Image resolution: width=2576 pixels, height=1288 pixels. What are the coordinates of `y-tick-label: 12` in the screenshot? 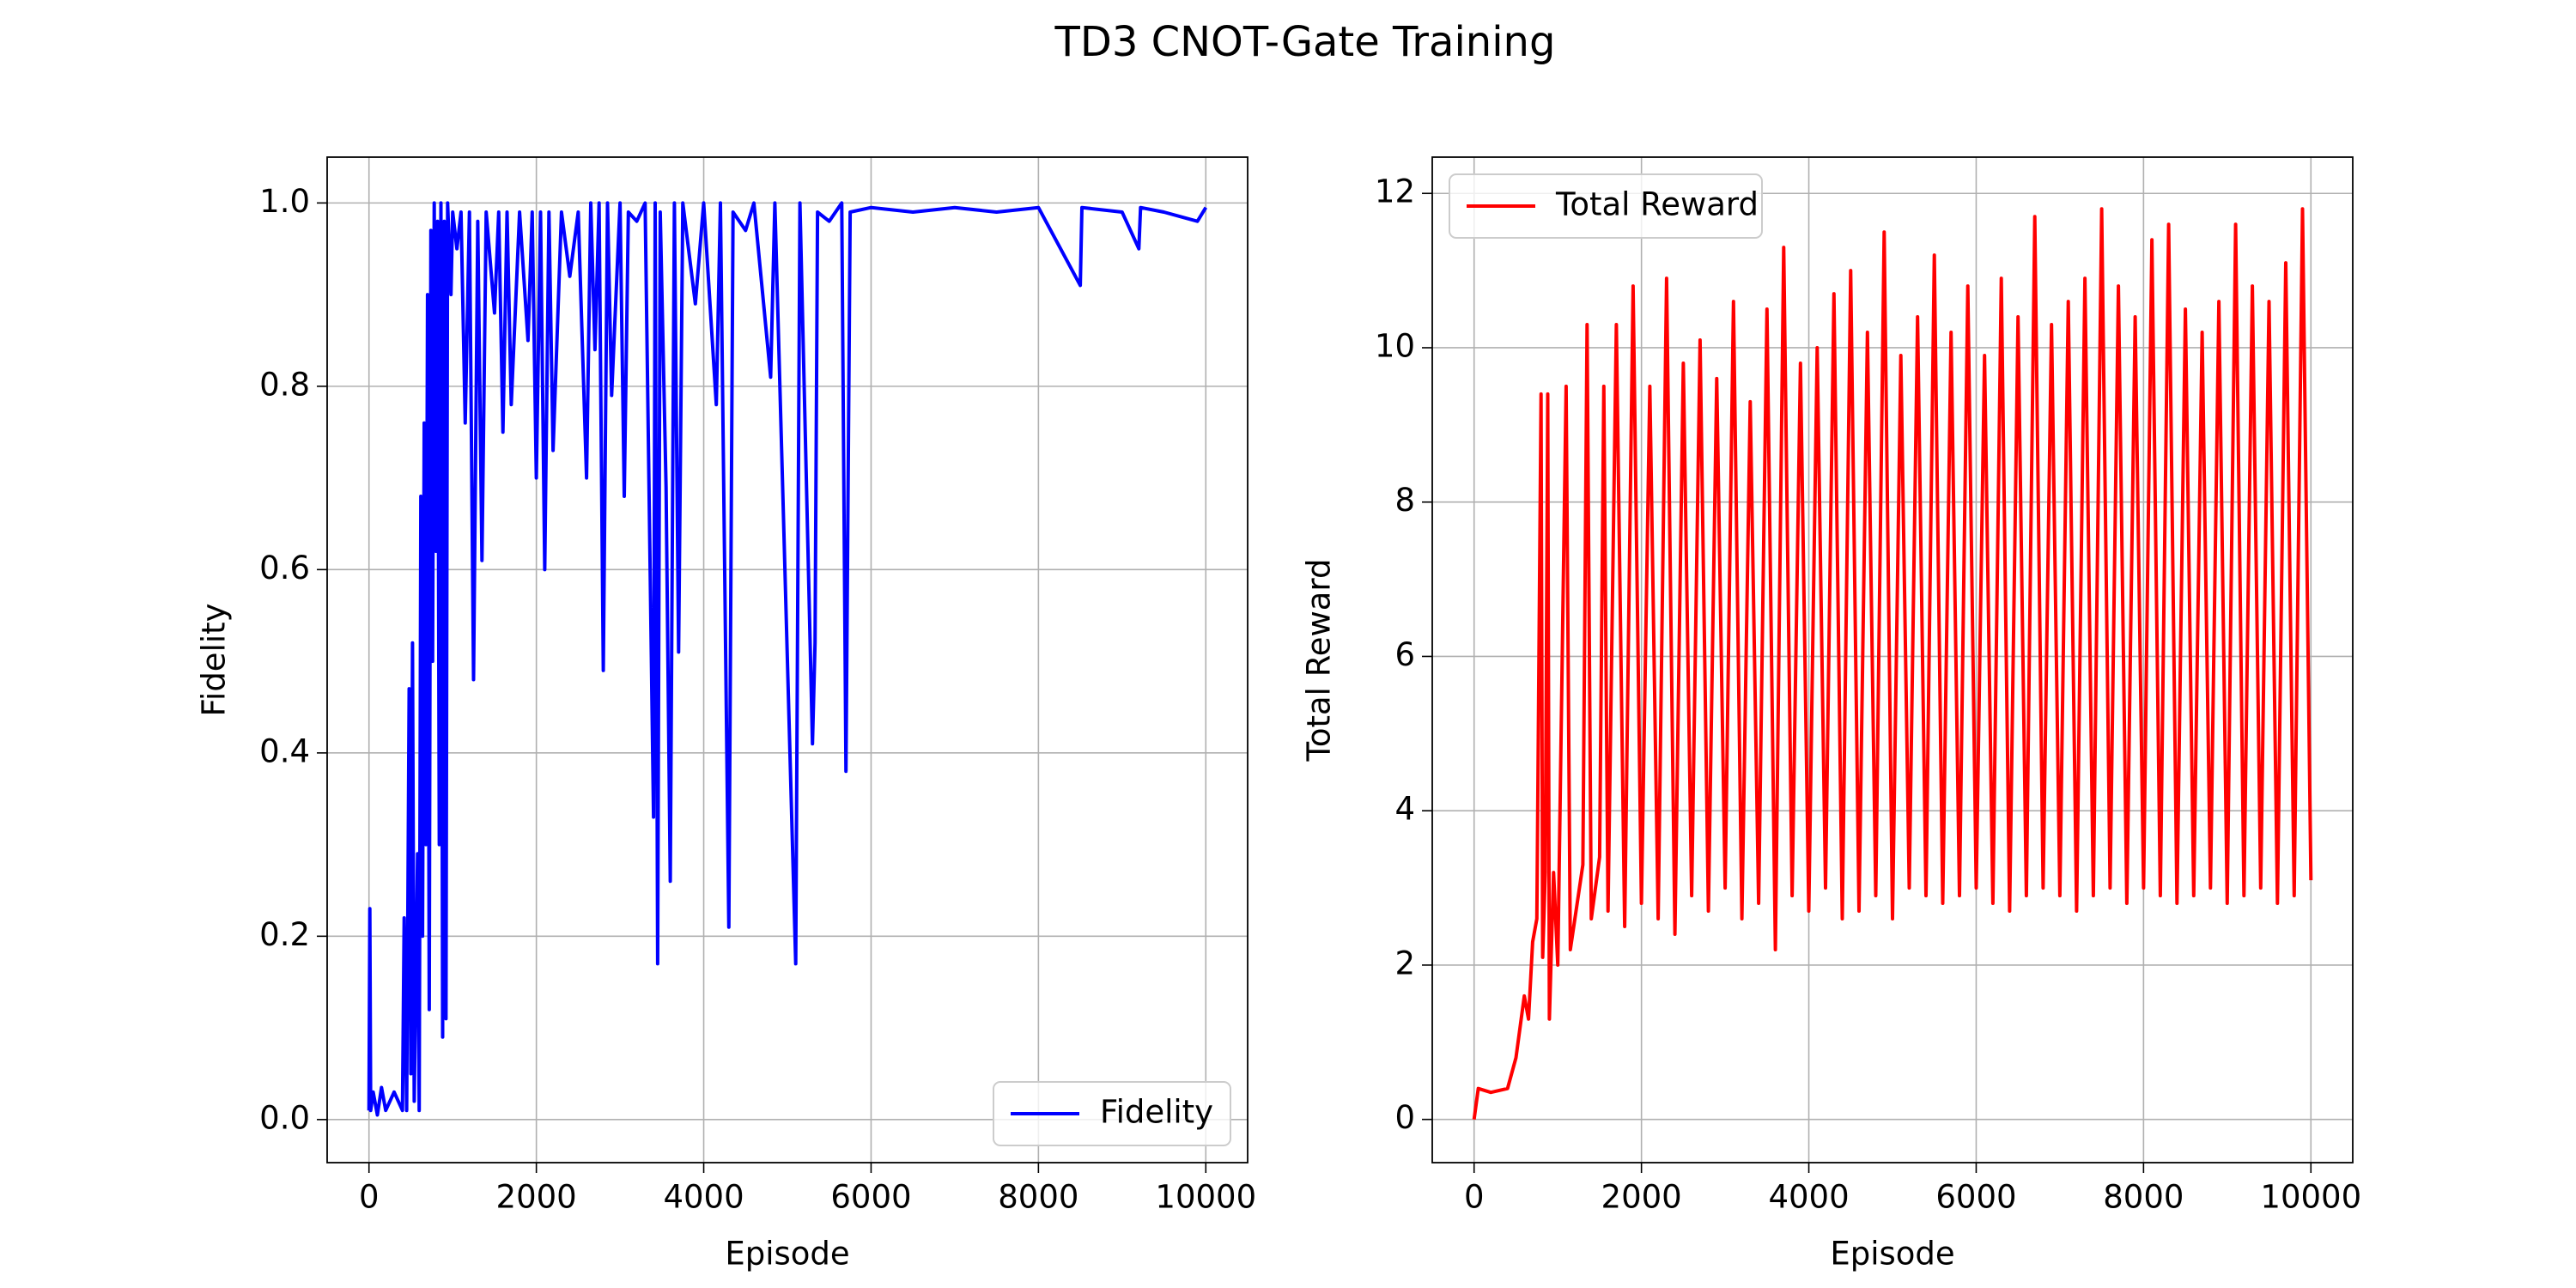 It's located at (1395, 191).